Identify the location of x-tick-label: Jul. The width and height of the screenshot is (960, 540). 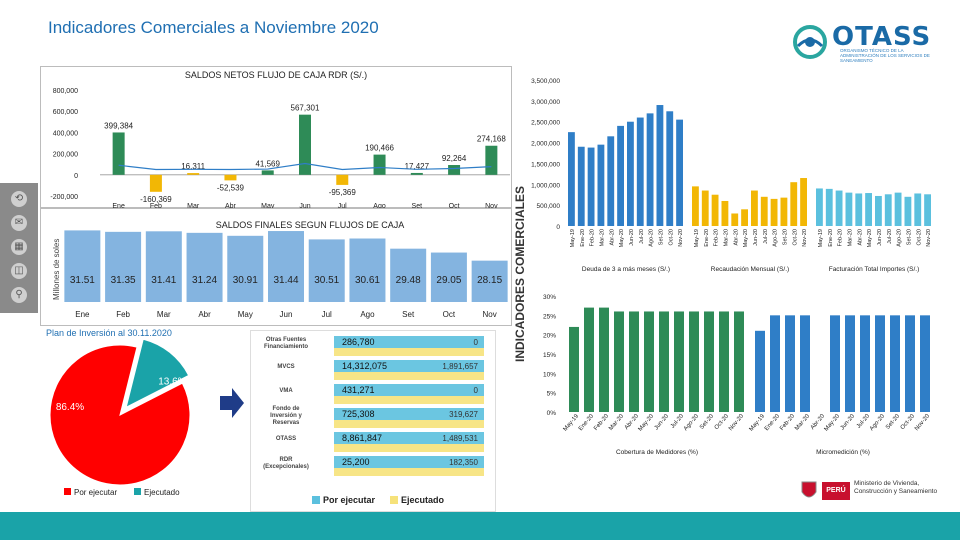
(342, 205).